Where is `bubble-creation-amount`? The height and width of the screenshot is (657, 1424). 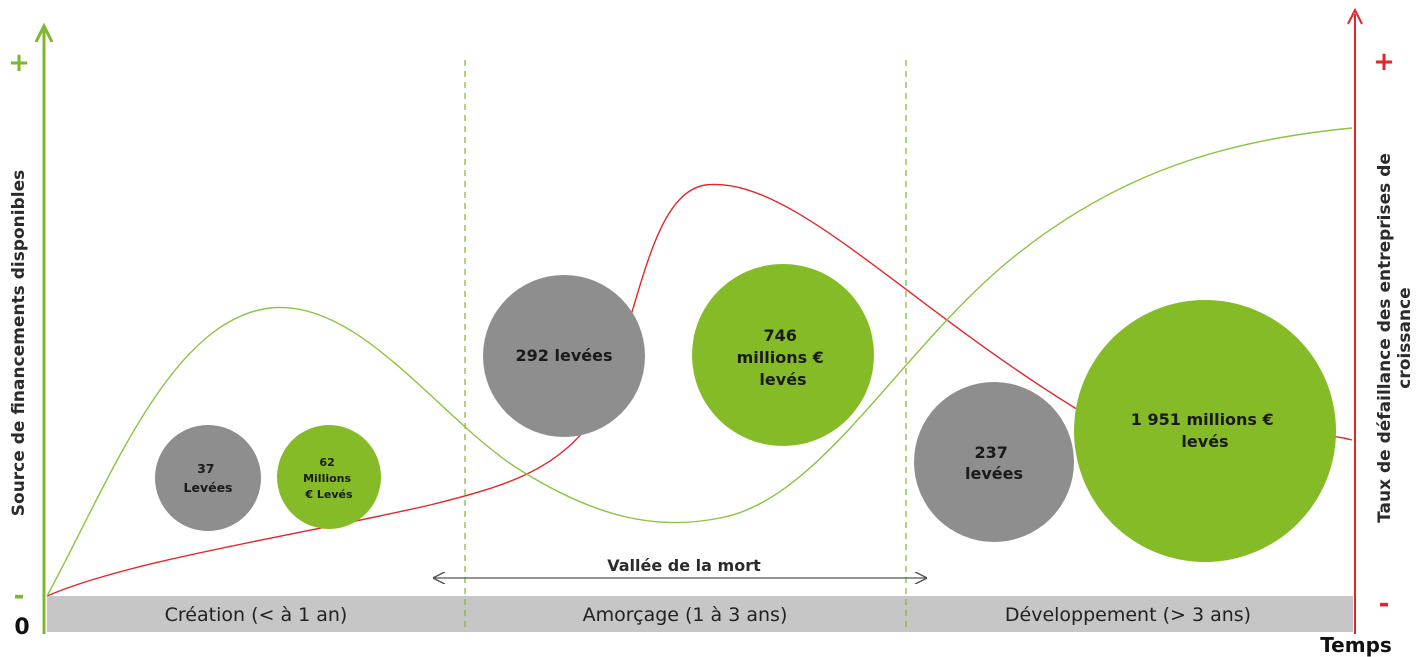 bubble-creation-amount is located at coordinates (329, 477).